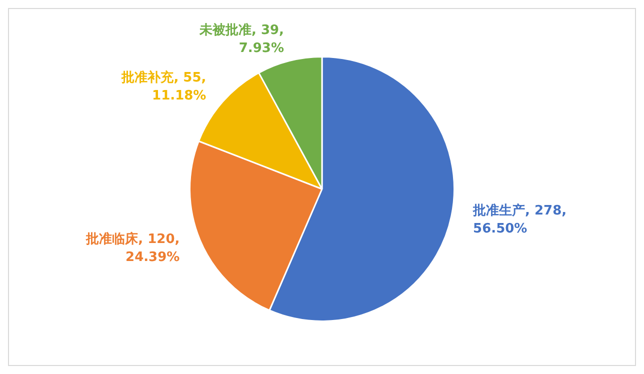 The width and height of the screenshot is (644, 374). What do you see at coordinates (241, 39) in the screenshot?
I see `slice-label: 未被批准, 39, 7.93%` at bounding box center [241, 39].